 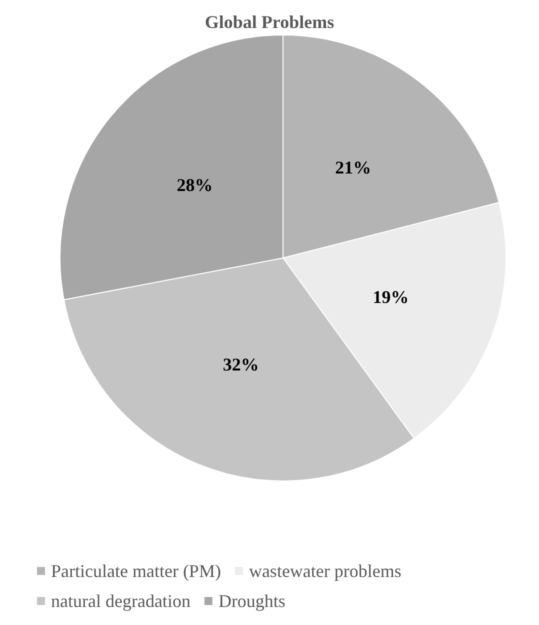 I want to click on data-label: 32%, so click(x=240, y=364).